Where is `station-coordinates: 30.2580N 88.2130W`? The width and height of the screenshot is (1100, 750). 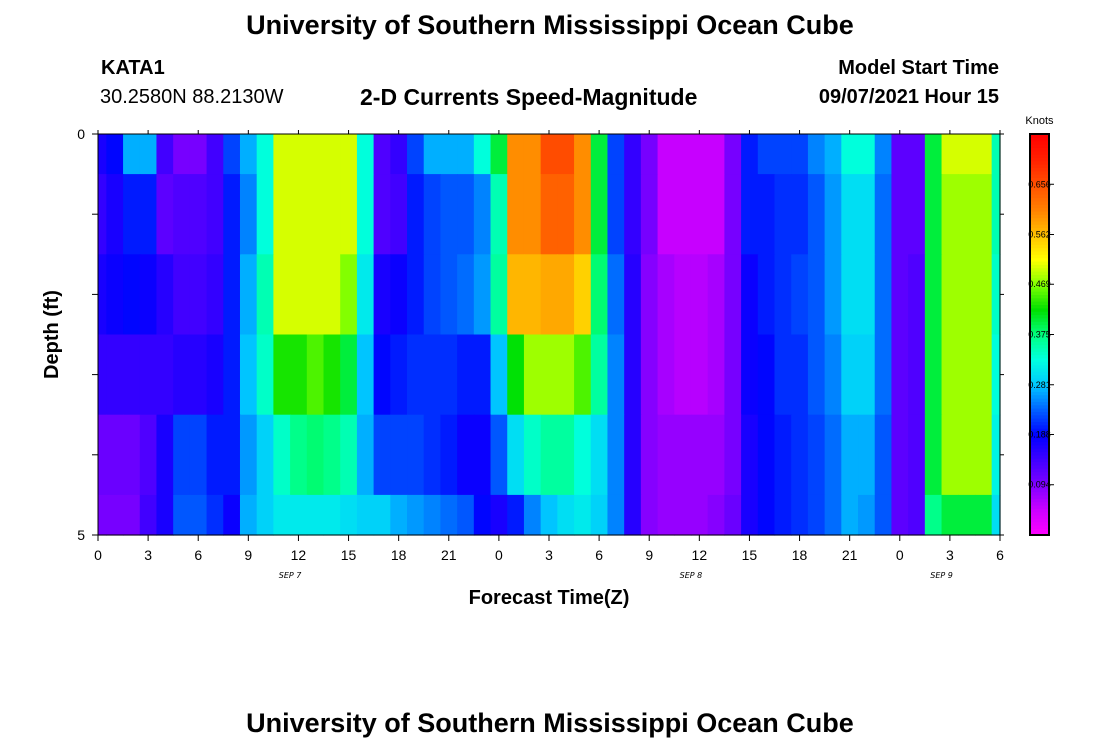
station-coordinates: 30.2580N 88.2130W is located at coordinates (192, 97).